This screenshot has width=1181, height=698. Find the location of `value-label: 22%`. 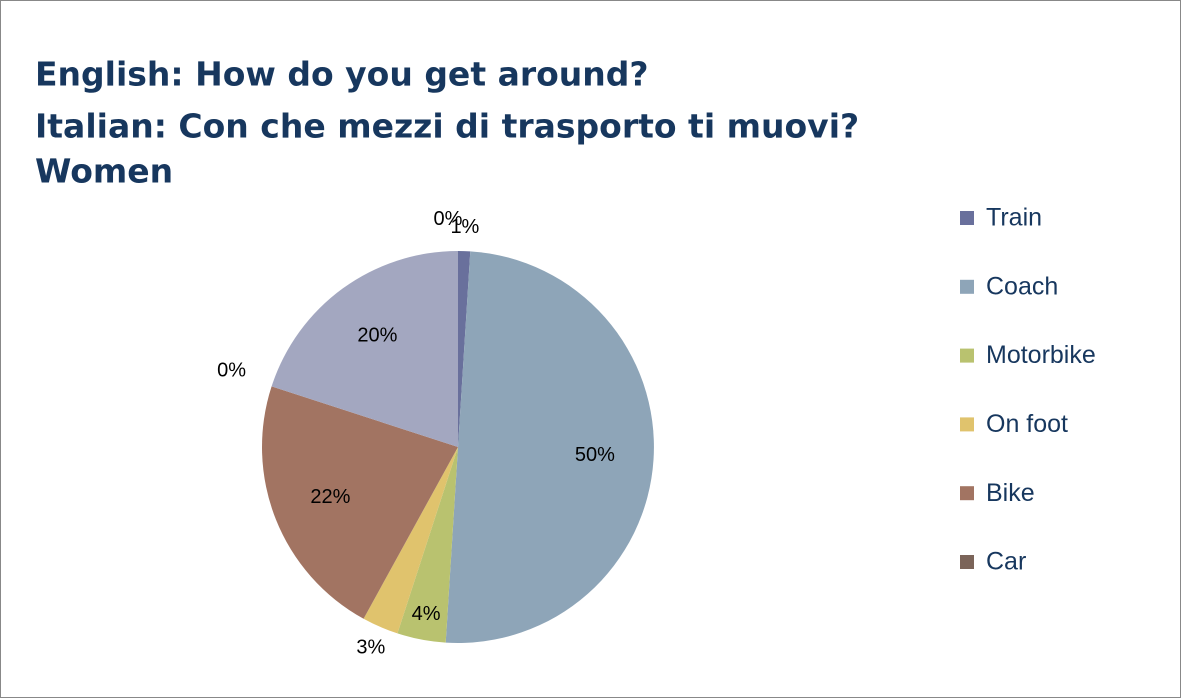

value-label: 22% is located at coordinates (330, 497).